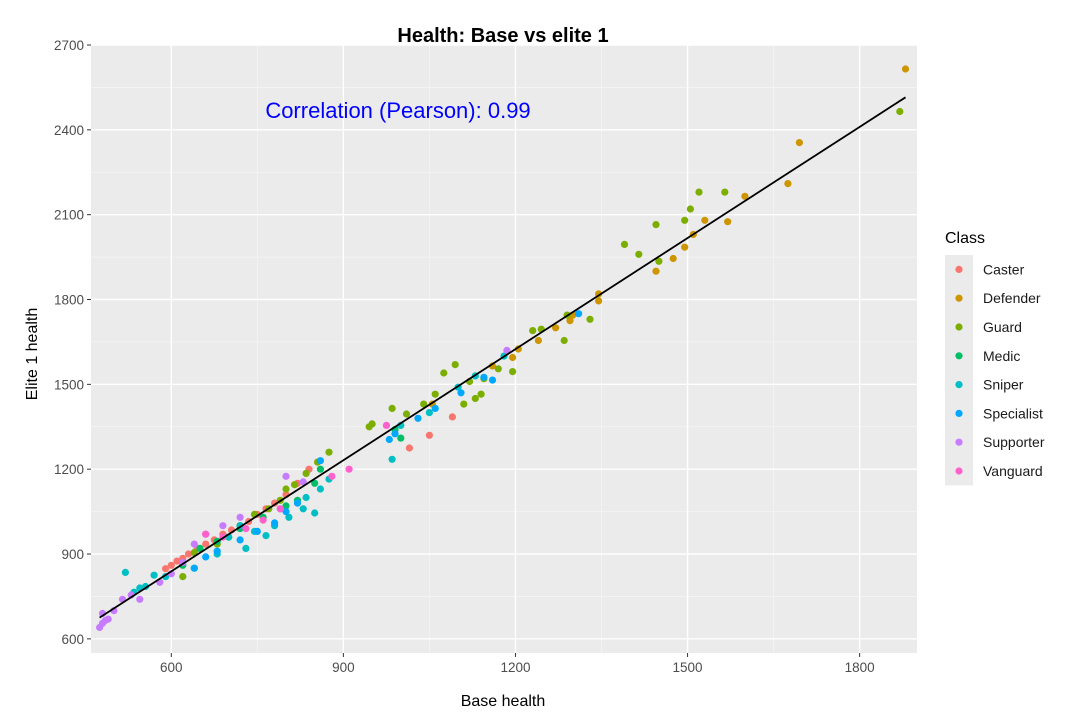 This screenshot has height=727, width=1085. I want to click on y-tick-label: 900, so click(72, 554).